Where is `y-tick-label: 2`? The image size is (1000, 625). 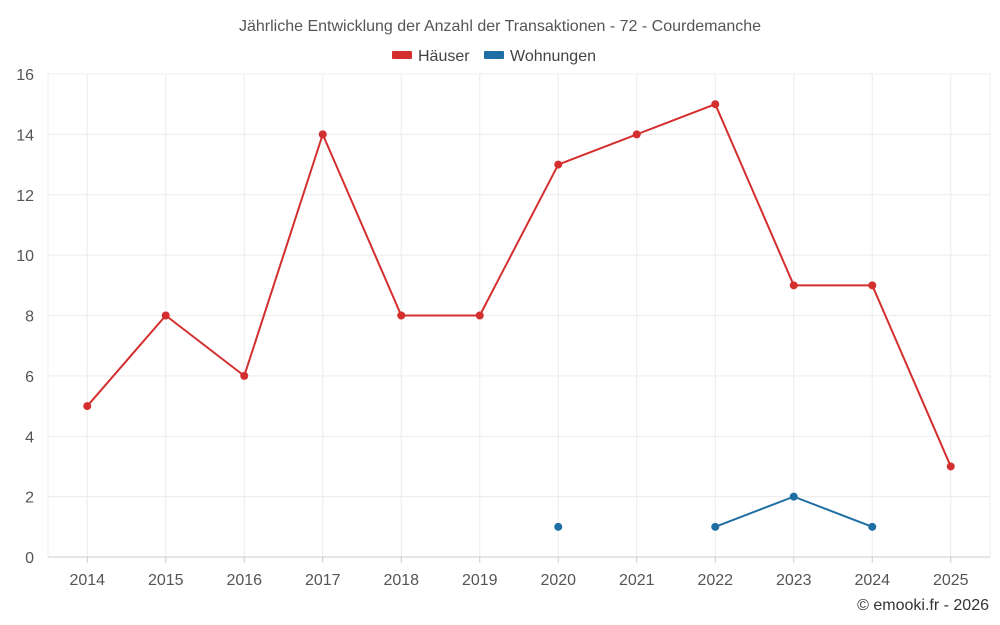 y-tick-label: 2 is located at coordinates (29, 498).